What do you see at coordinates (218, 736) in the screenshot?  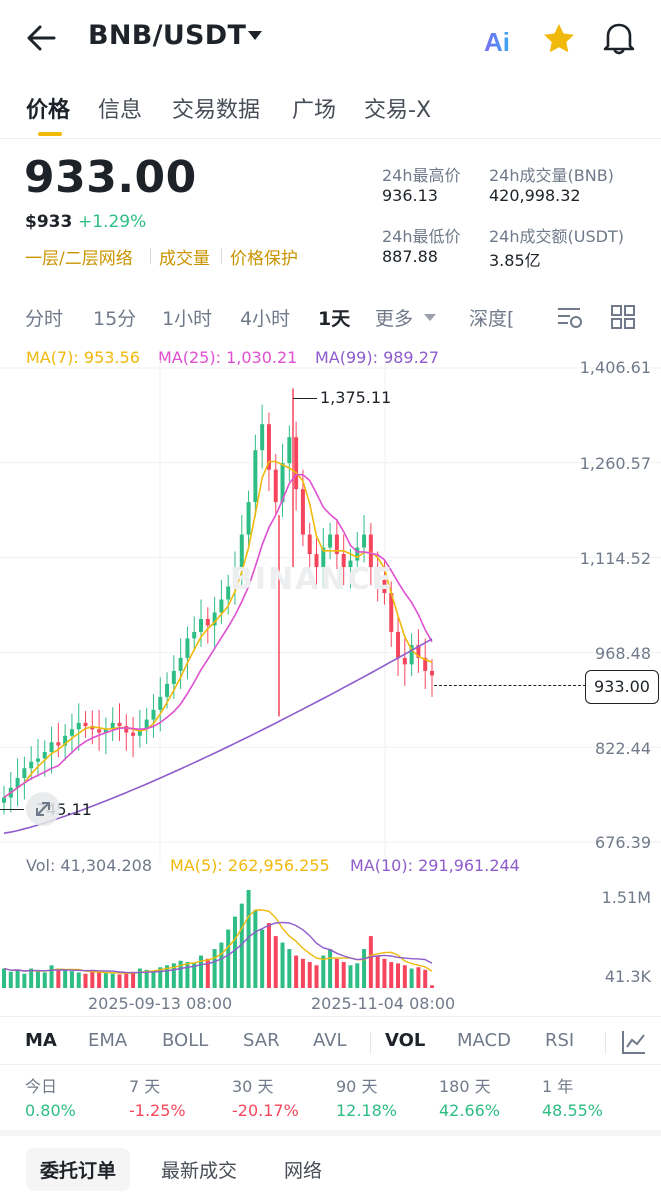 I see `ma99-line` at bounding box center [218, 736].